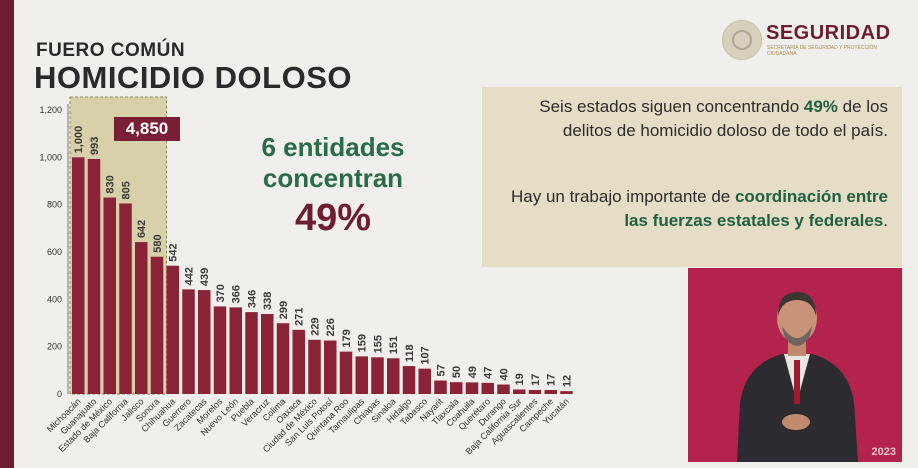 The image size is (918, 468). I want to click on data-label: 1,000, so click(79, 140).